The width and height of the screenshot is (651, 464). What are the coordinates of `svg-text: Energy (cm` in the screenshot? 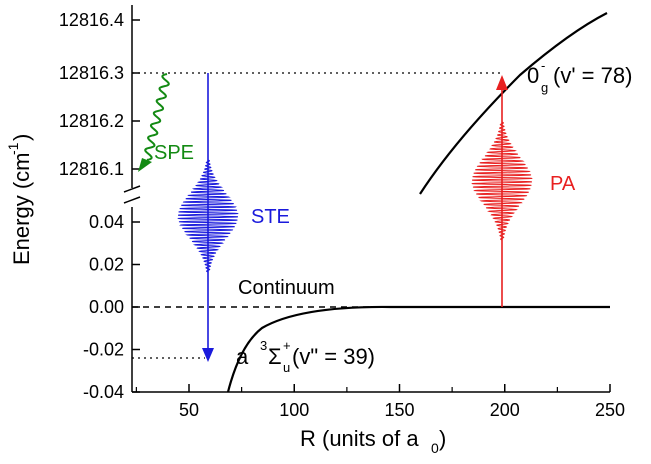 It's located at (21, 209).